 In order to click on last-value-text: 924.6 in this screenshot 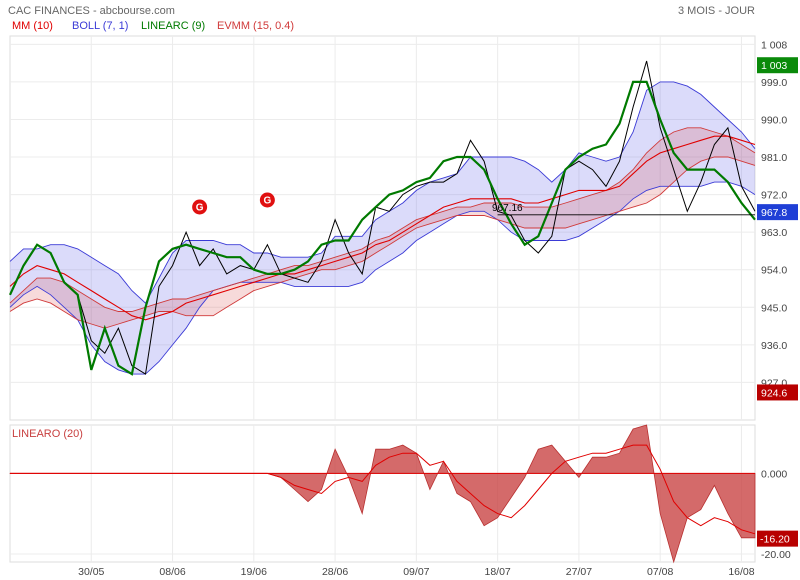, I will do `click(774, 393)`.